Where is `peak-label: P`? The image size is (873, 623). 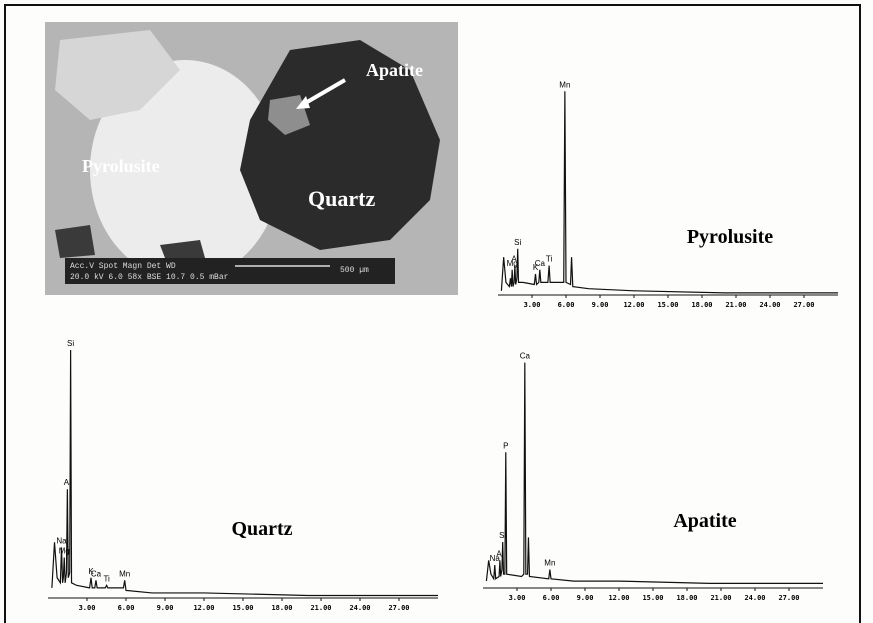 peak-label: P is located at coordinates (505, 445).